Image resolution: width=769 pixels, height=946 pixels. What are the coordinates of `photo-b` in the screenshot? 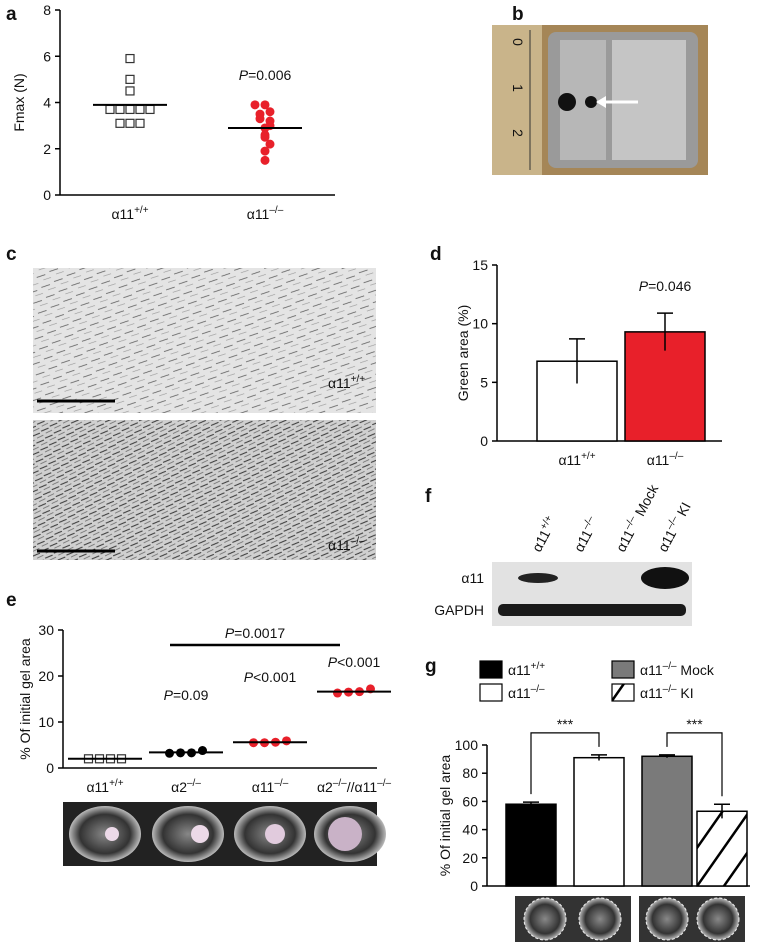 It's located at (600, 100).